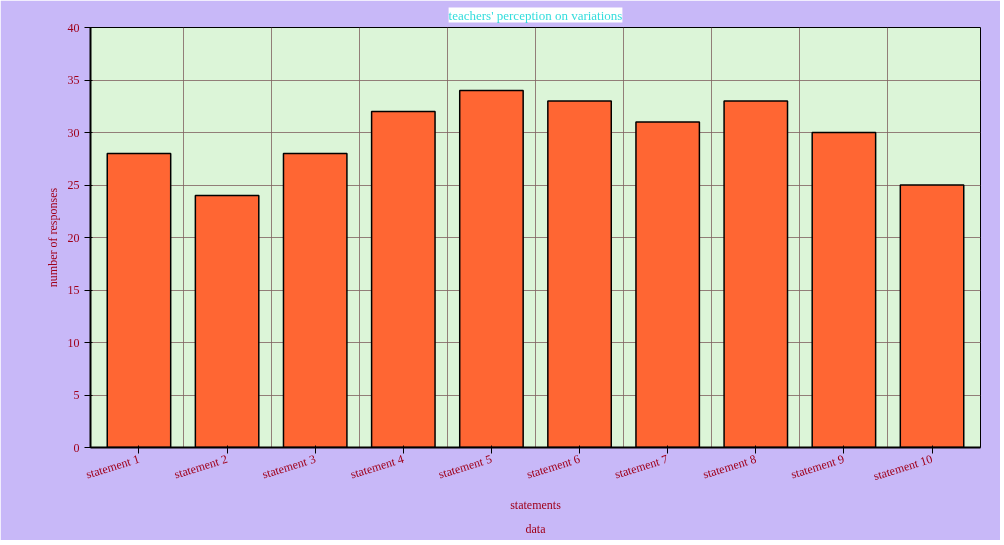 The width and height of the screenshot is (1004, 545). I want to click on x-tick-label: statement 8, so click(729, 466).